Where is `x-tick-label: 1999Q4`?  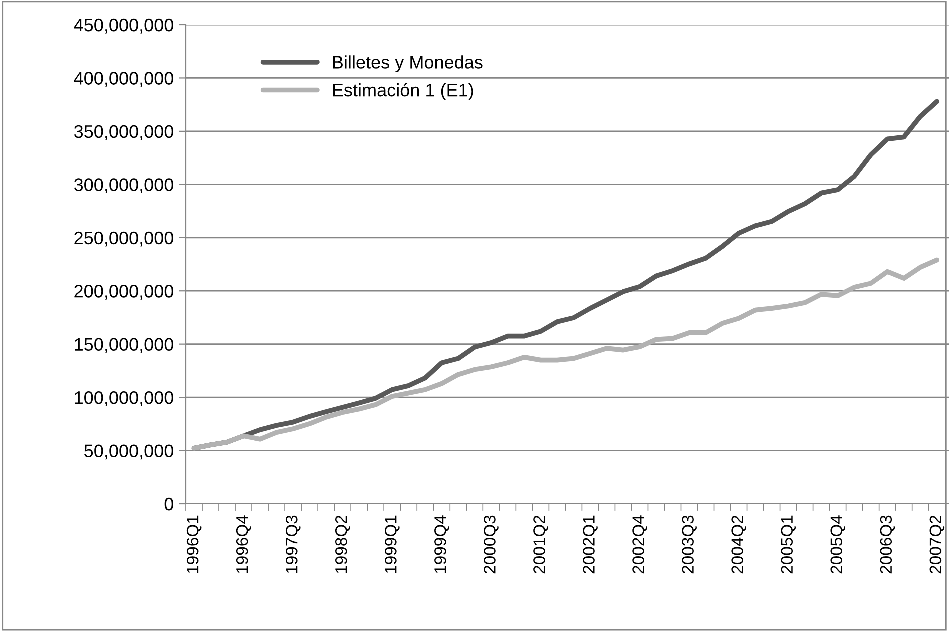
x-tick-label: 1999Q4 is located at coordinates (442, 545).